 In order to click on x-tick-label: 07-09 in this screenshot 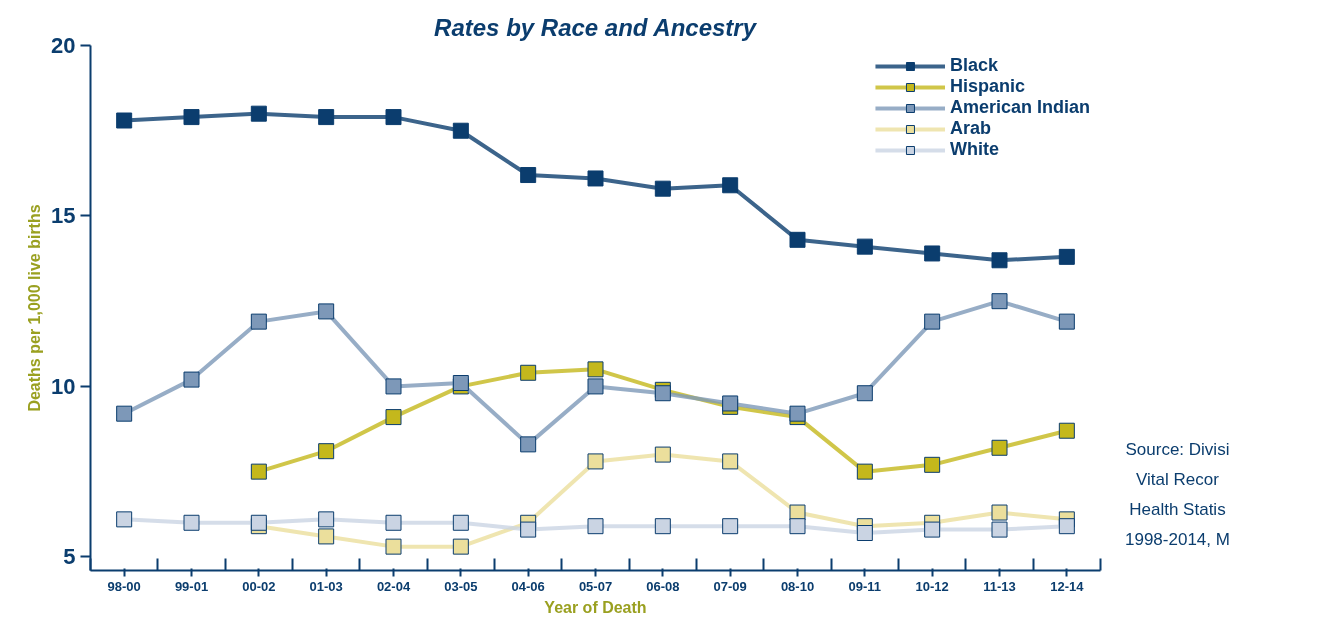, I will do `click(730, 586)`.